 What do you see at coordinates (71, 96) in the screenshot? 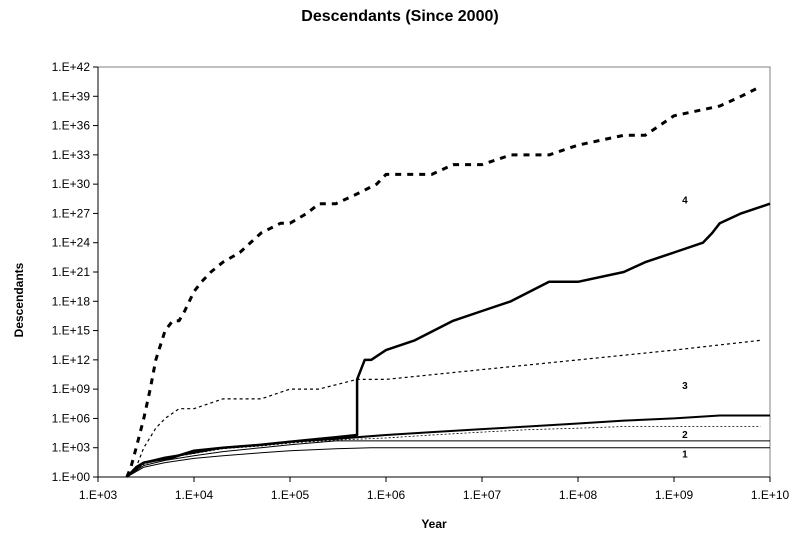
I see `y-tick-label: 1.E+39` at bounding box center [71, 96].